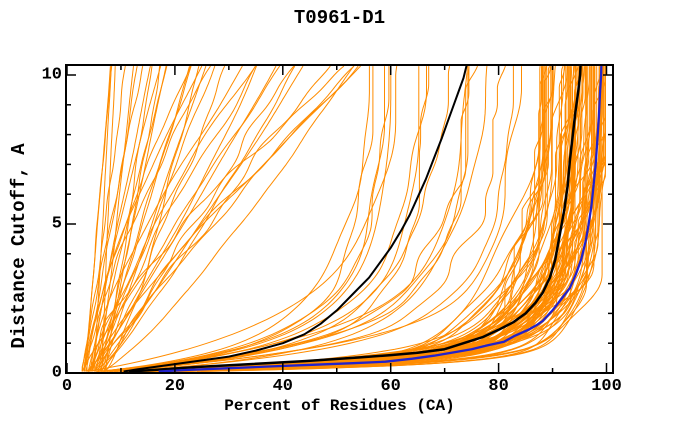 The height and width of the screenshot is (440, 680). I want to click on x-tick-label: 100, so click(606, 386).